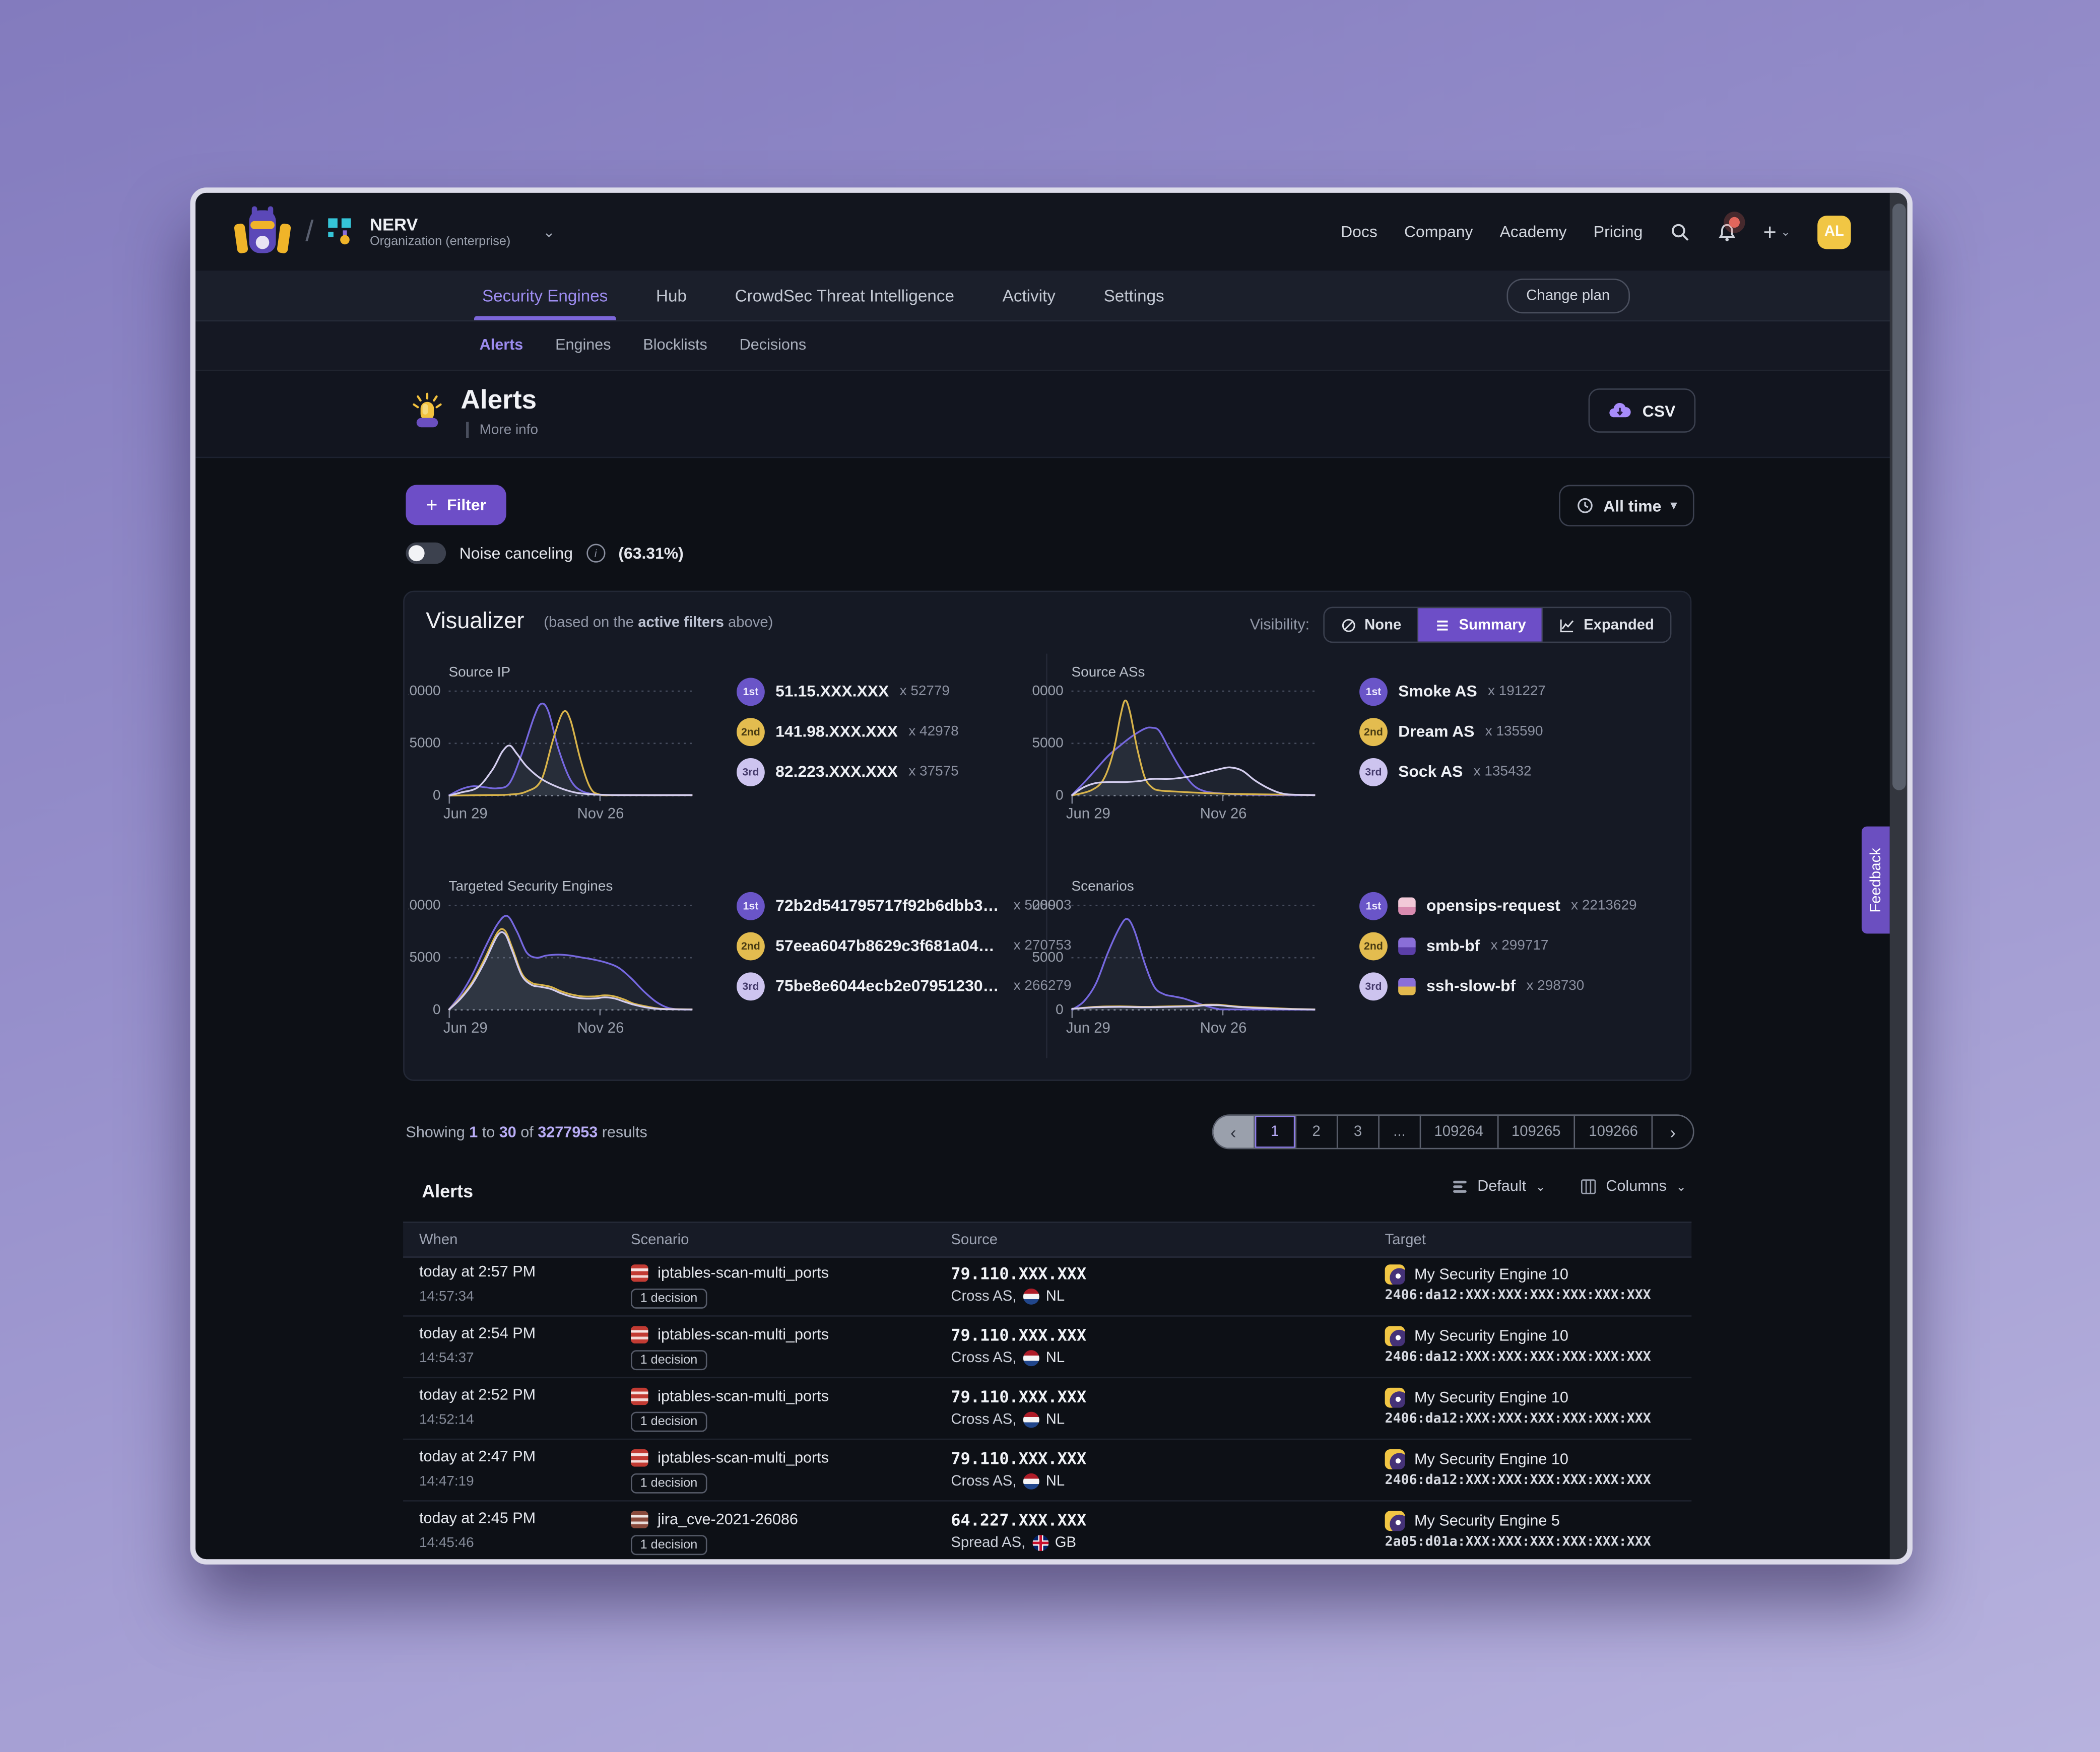 This screenshot has width=2100, height=1752. Describe the element at coordinates (1234, 1131) in the screenshot. I see `prev-page-button: ‹` at that location.